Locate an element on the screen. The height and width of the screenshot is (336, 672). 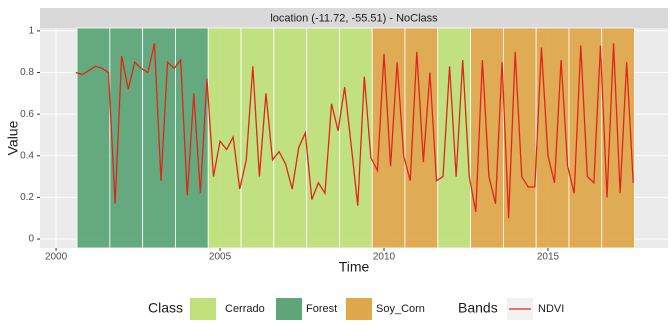
legend-label: Forest is located at coordinates (321, 309).